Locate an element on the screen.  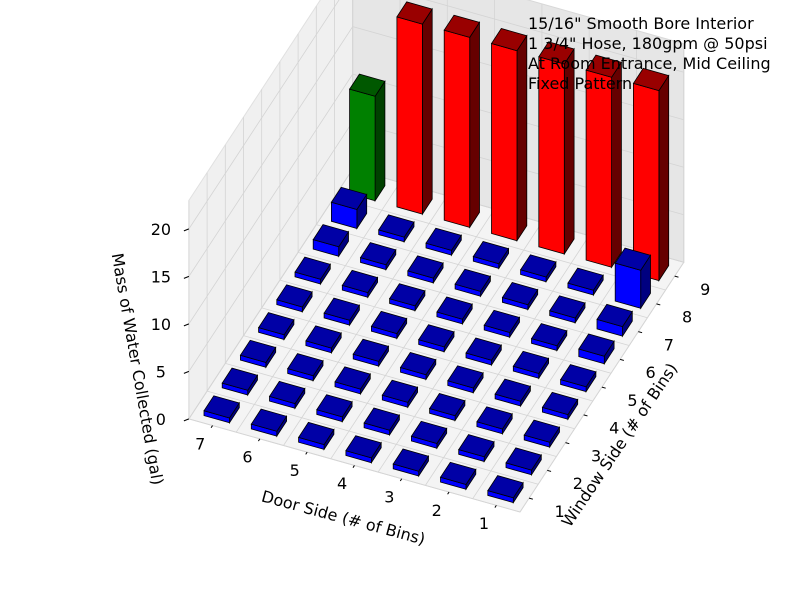
y-tick-label: 9 is located at coordinates (705, 289).